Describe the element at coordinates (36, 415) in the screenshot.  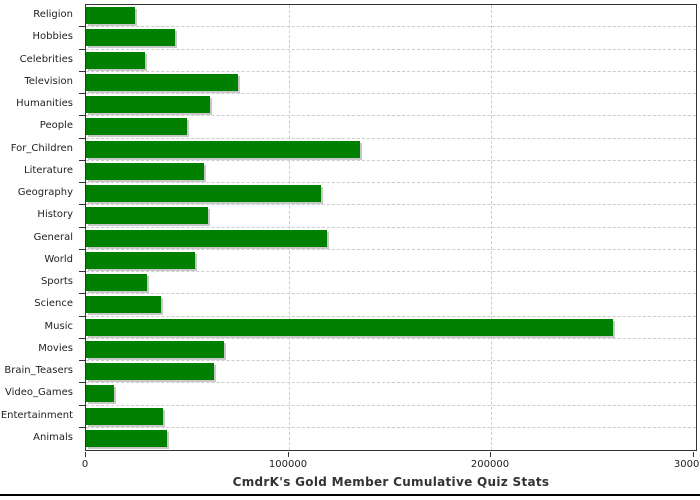
I see `y-axis-label: Entertainment` at that location.